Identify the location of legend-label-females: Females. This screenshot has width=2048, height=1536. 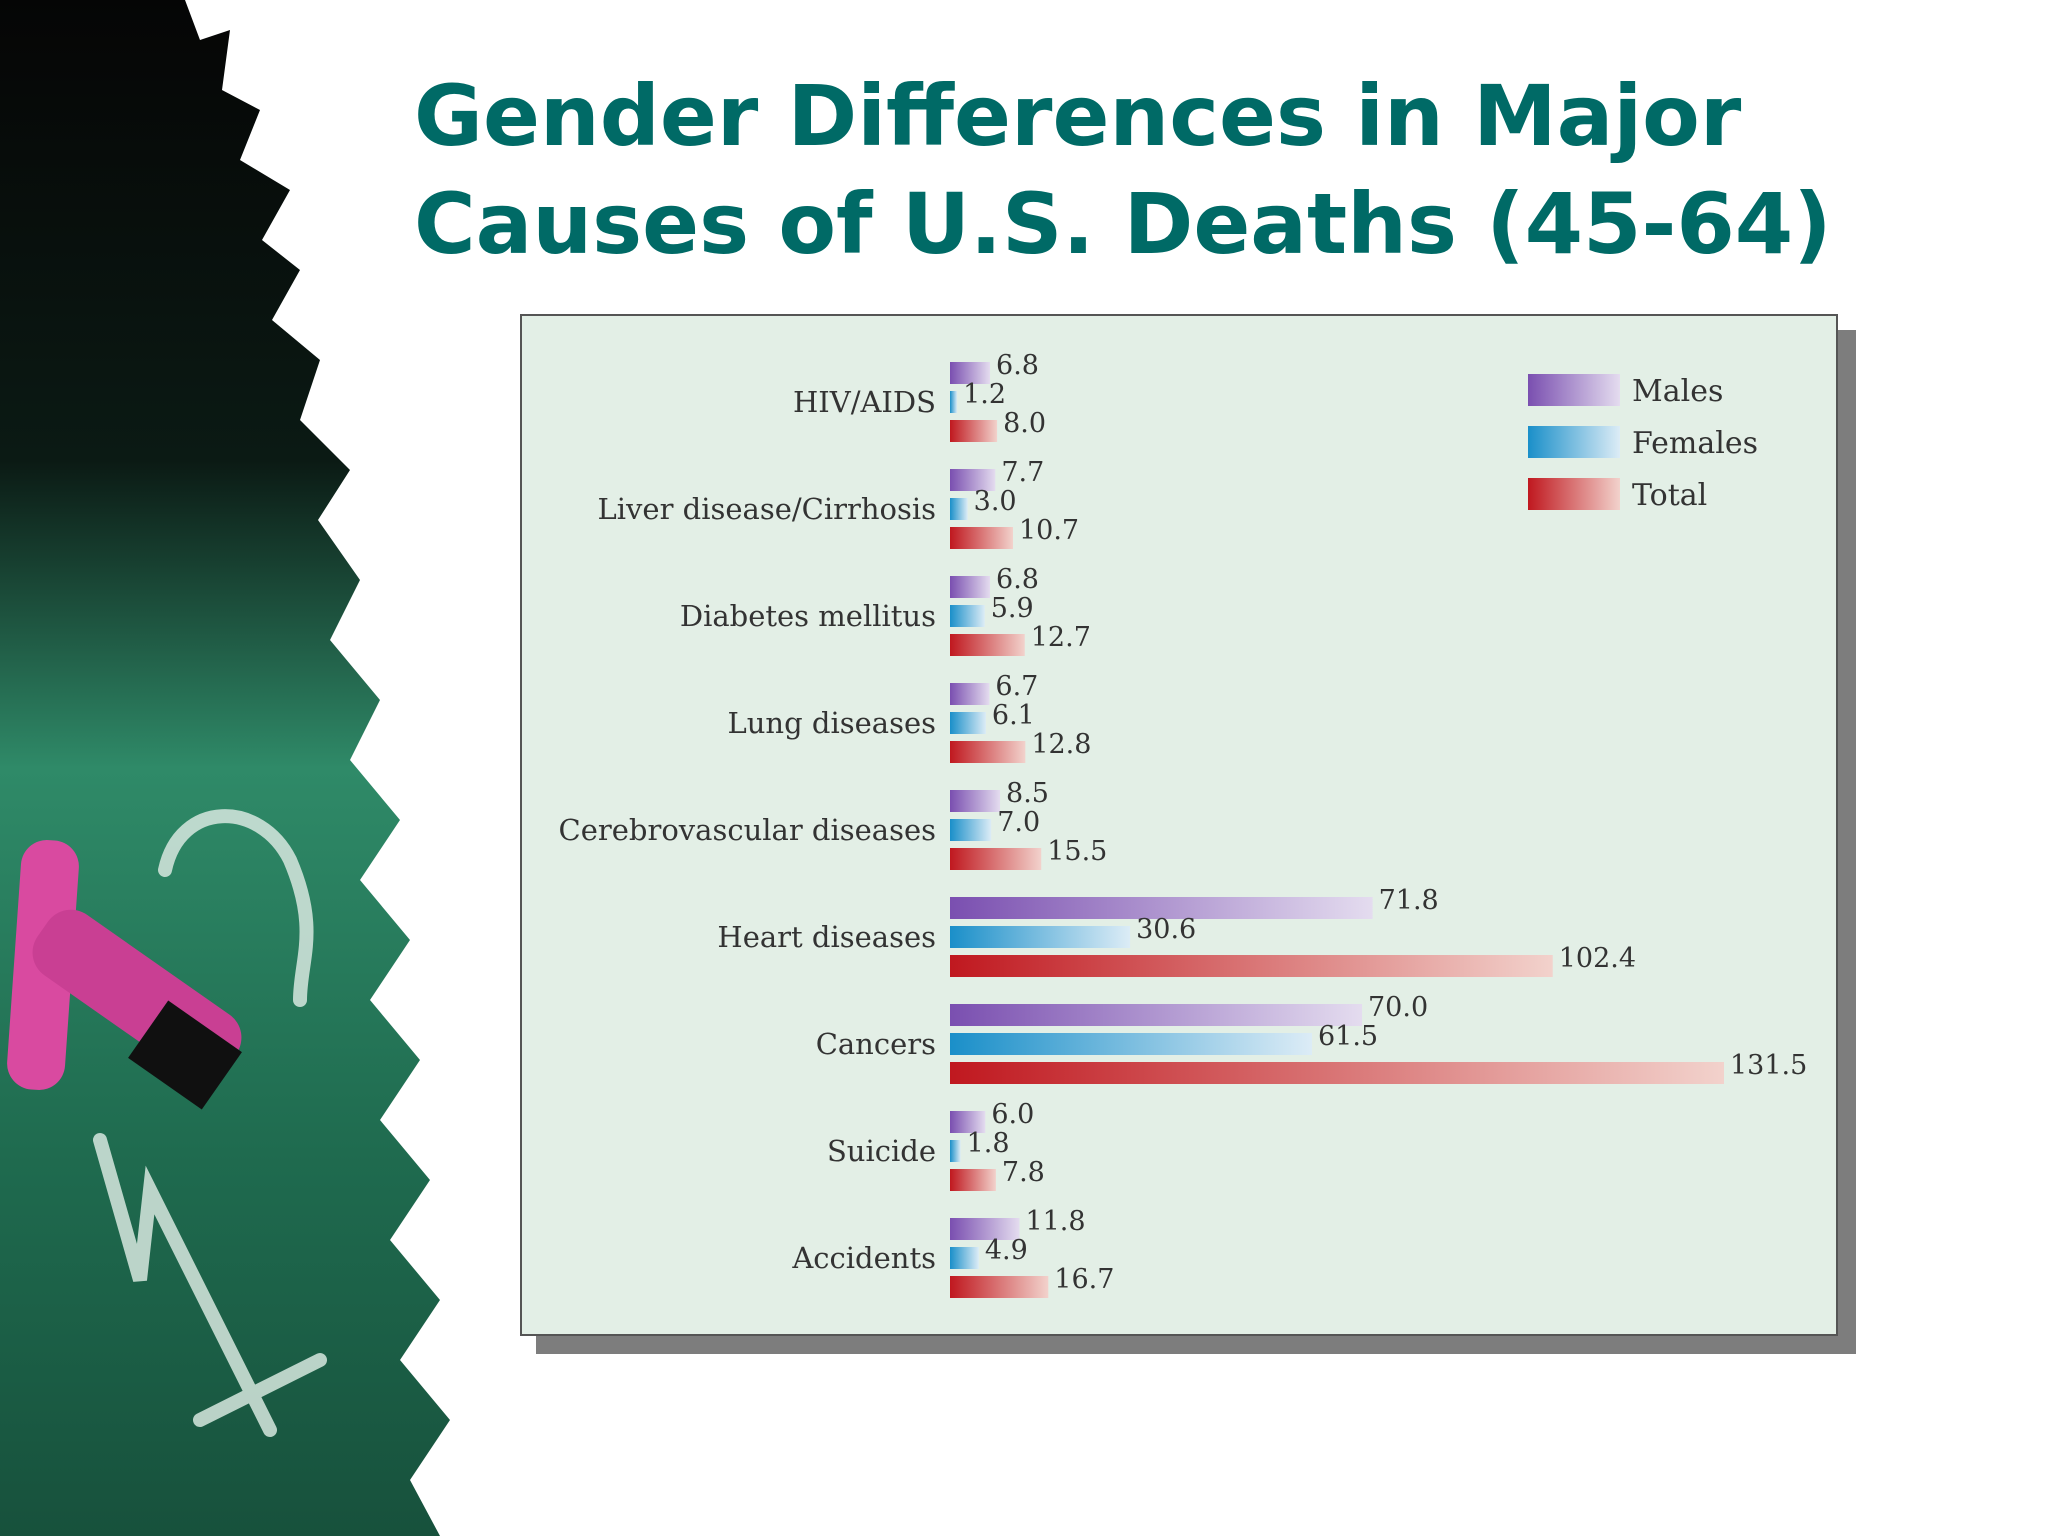
(1695, 443).